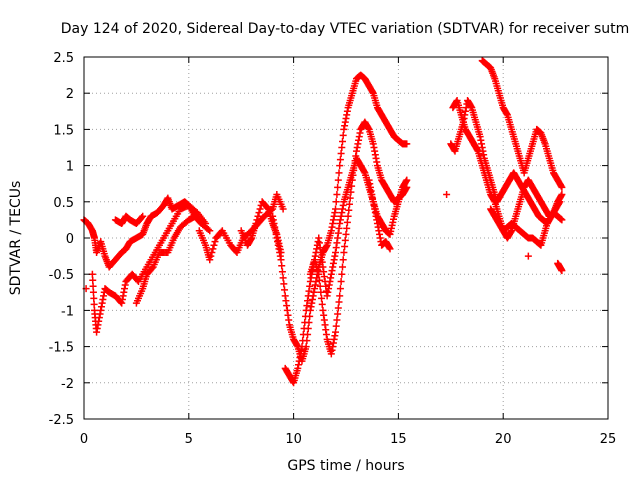 This screenshot has height=480, width=640. I want to click on y-tick-label: 1, so click(70, 167).